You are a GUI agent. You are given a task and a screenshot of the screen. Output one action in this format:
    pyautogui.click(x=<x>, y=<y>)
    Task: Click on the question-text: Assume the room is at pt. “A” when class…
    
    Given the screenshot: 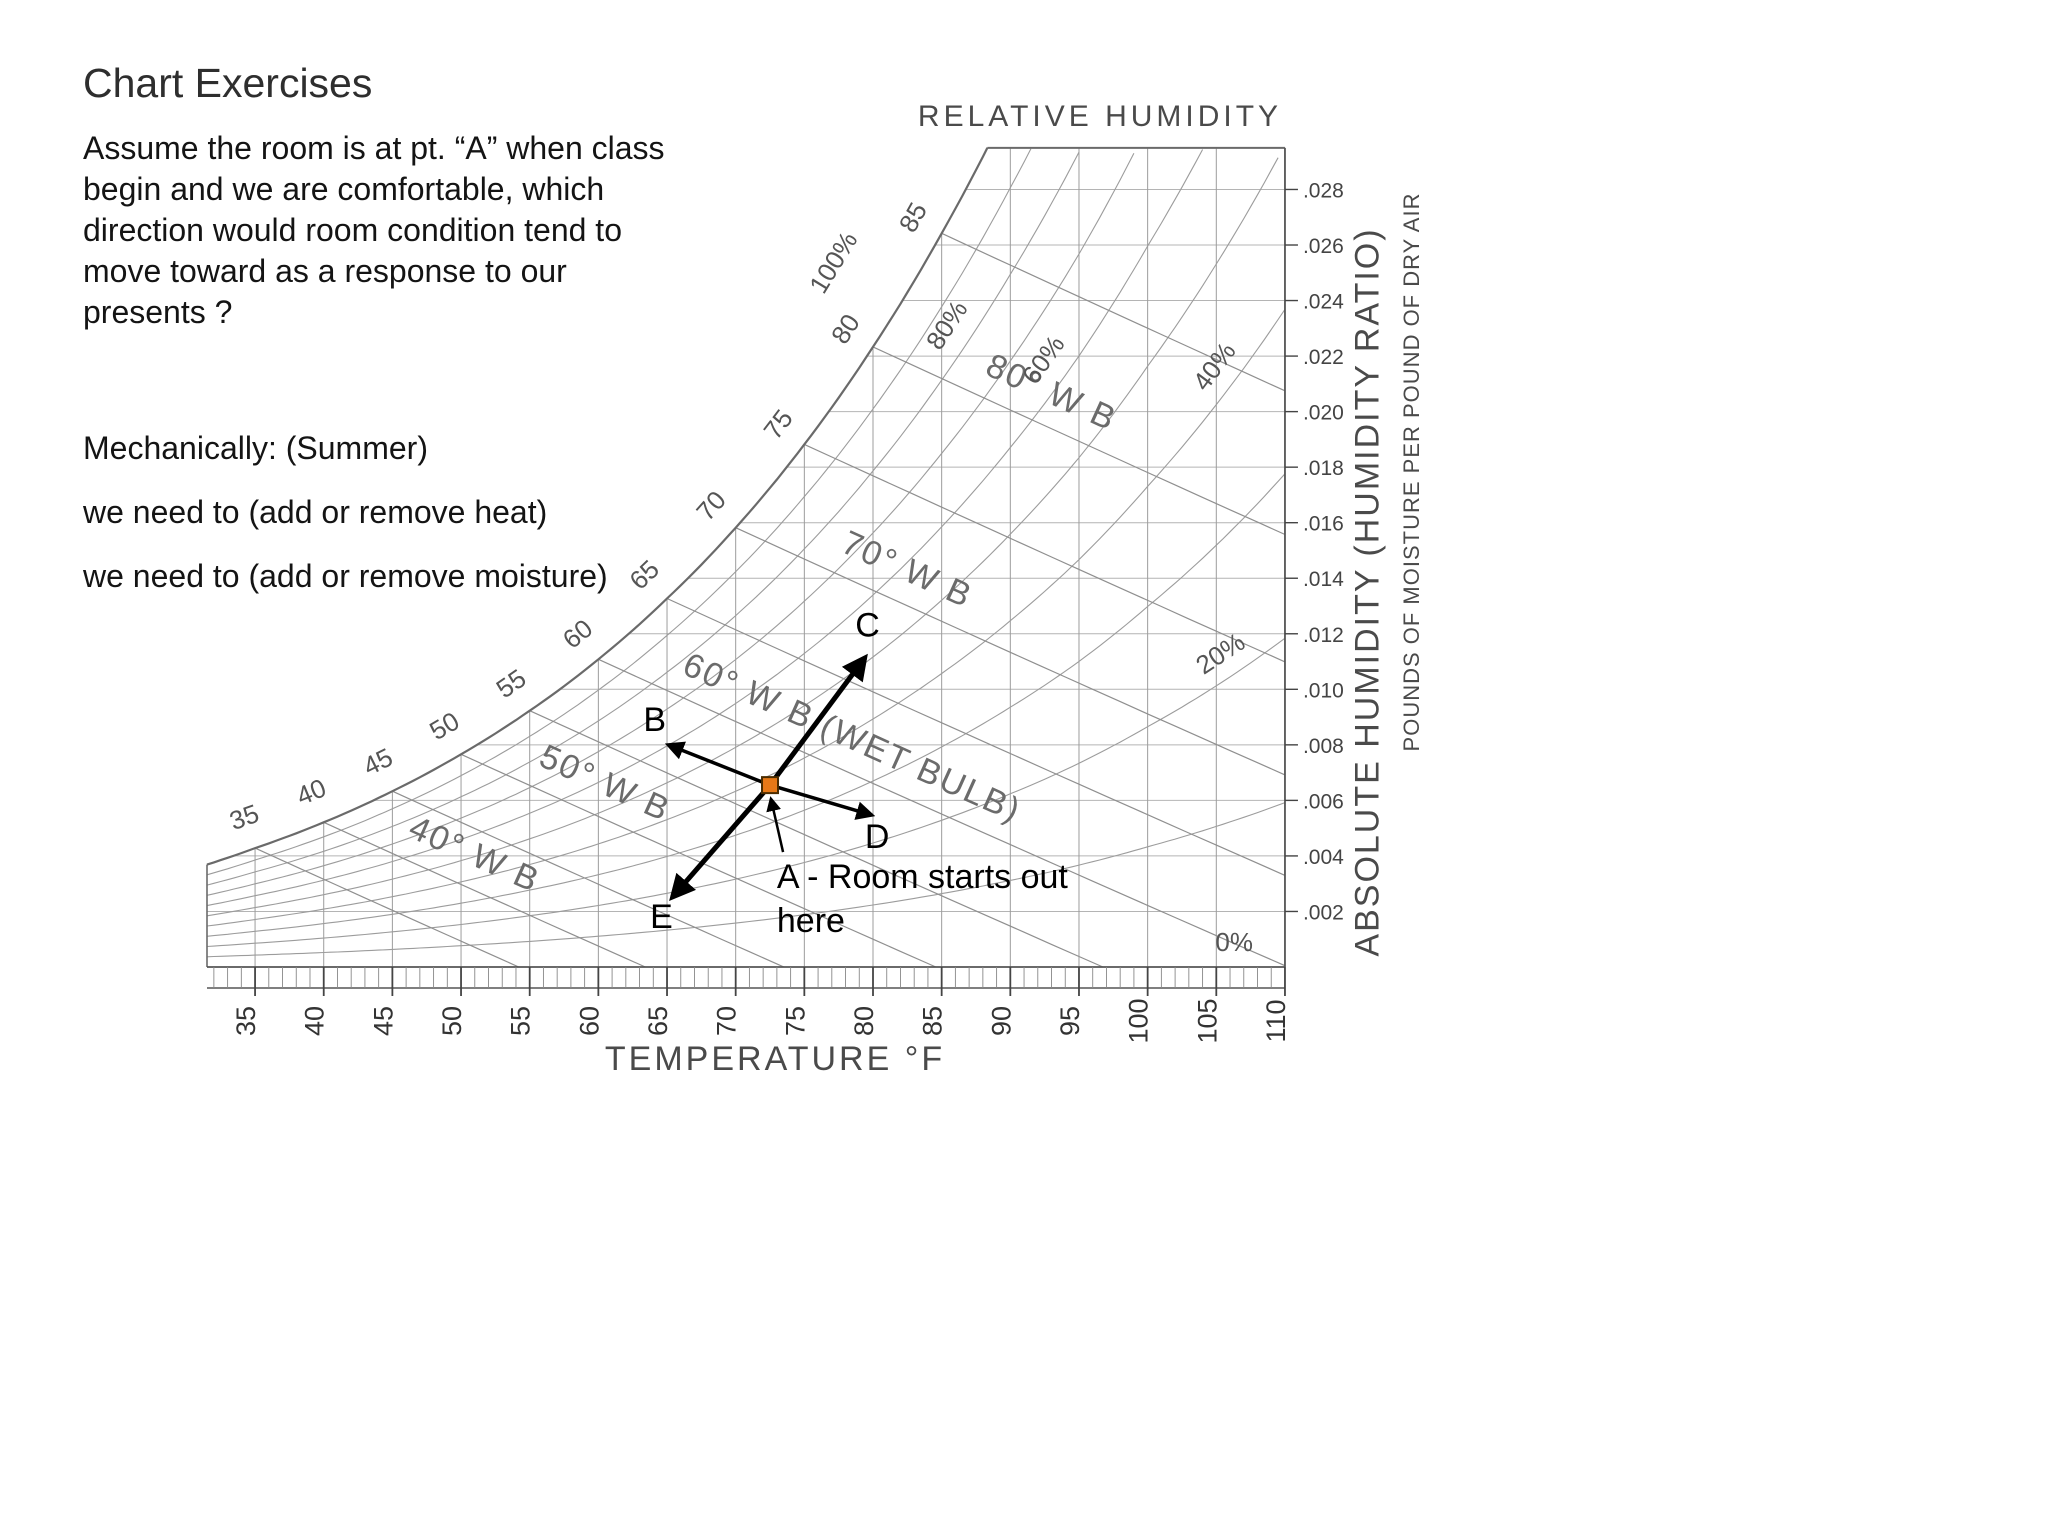 What is the action you would take?
    pyautogui.click(x=374, y=230)
    